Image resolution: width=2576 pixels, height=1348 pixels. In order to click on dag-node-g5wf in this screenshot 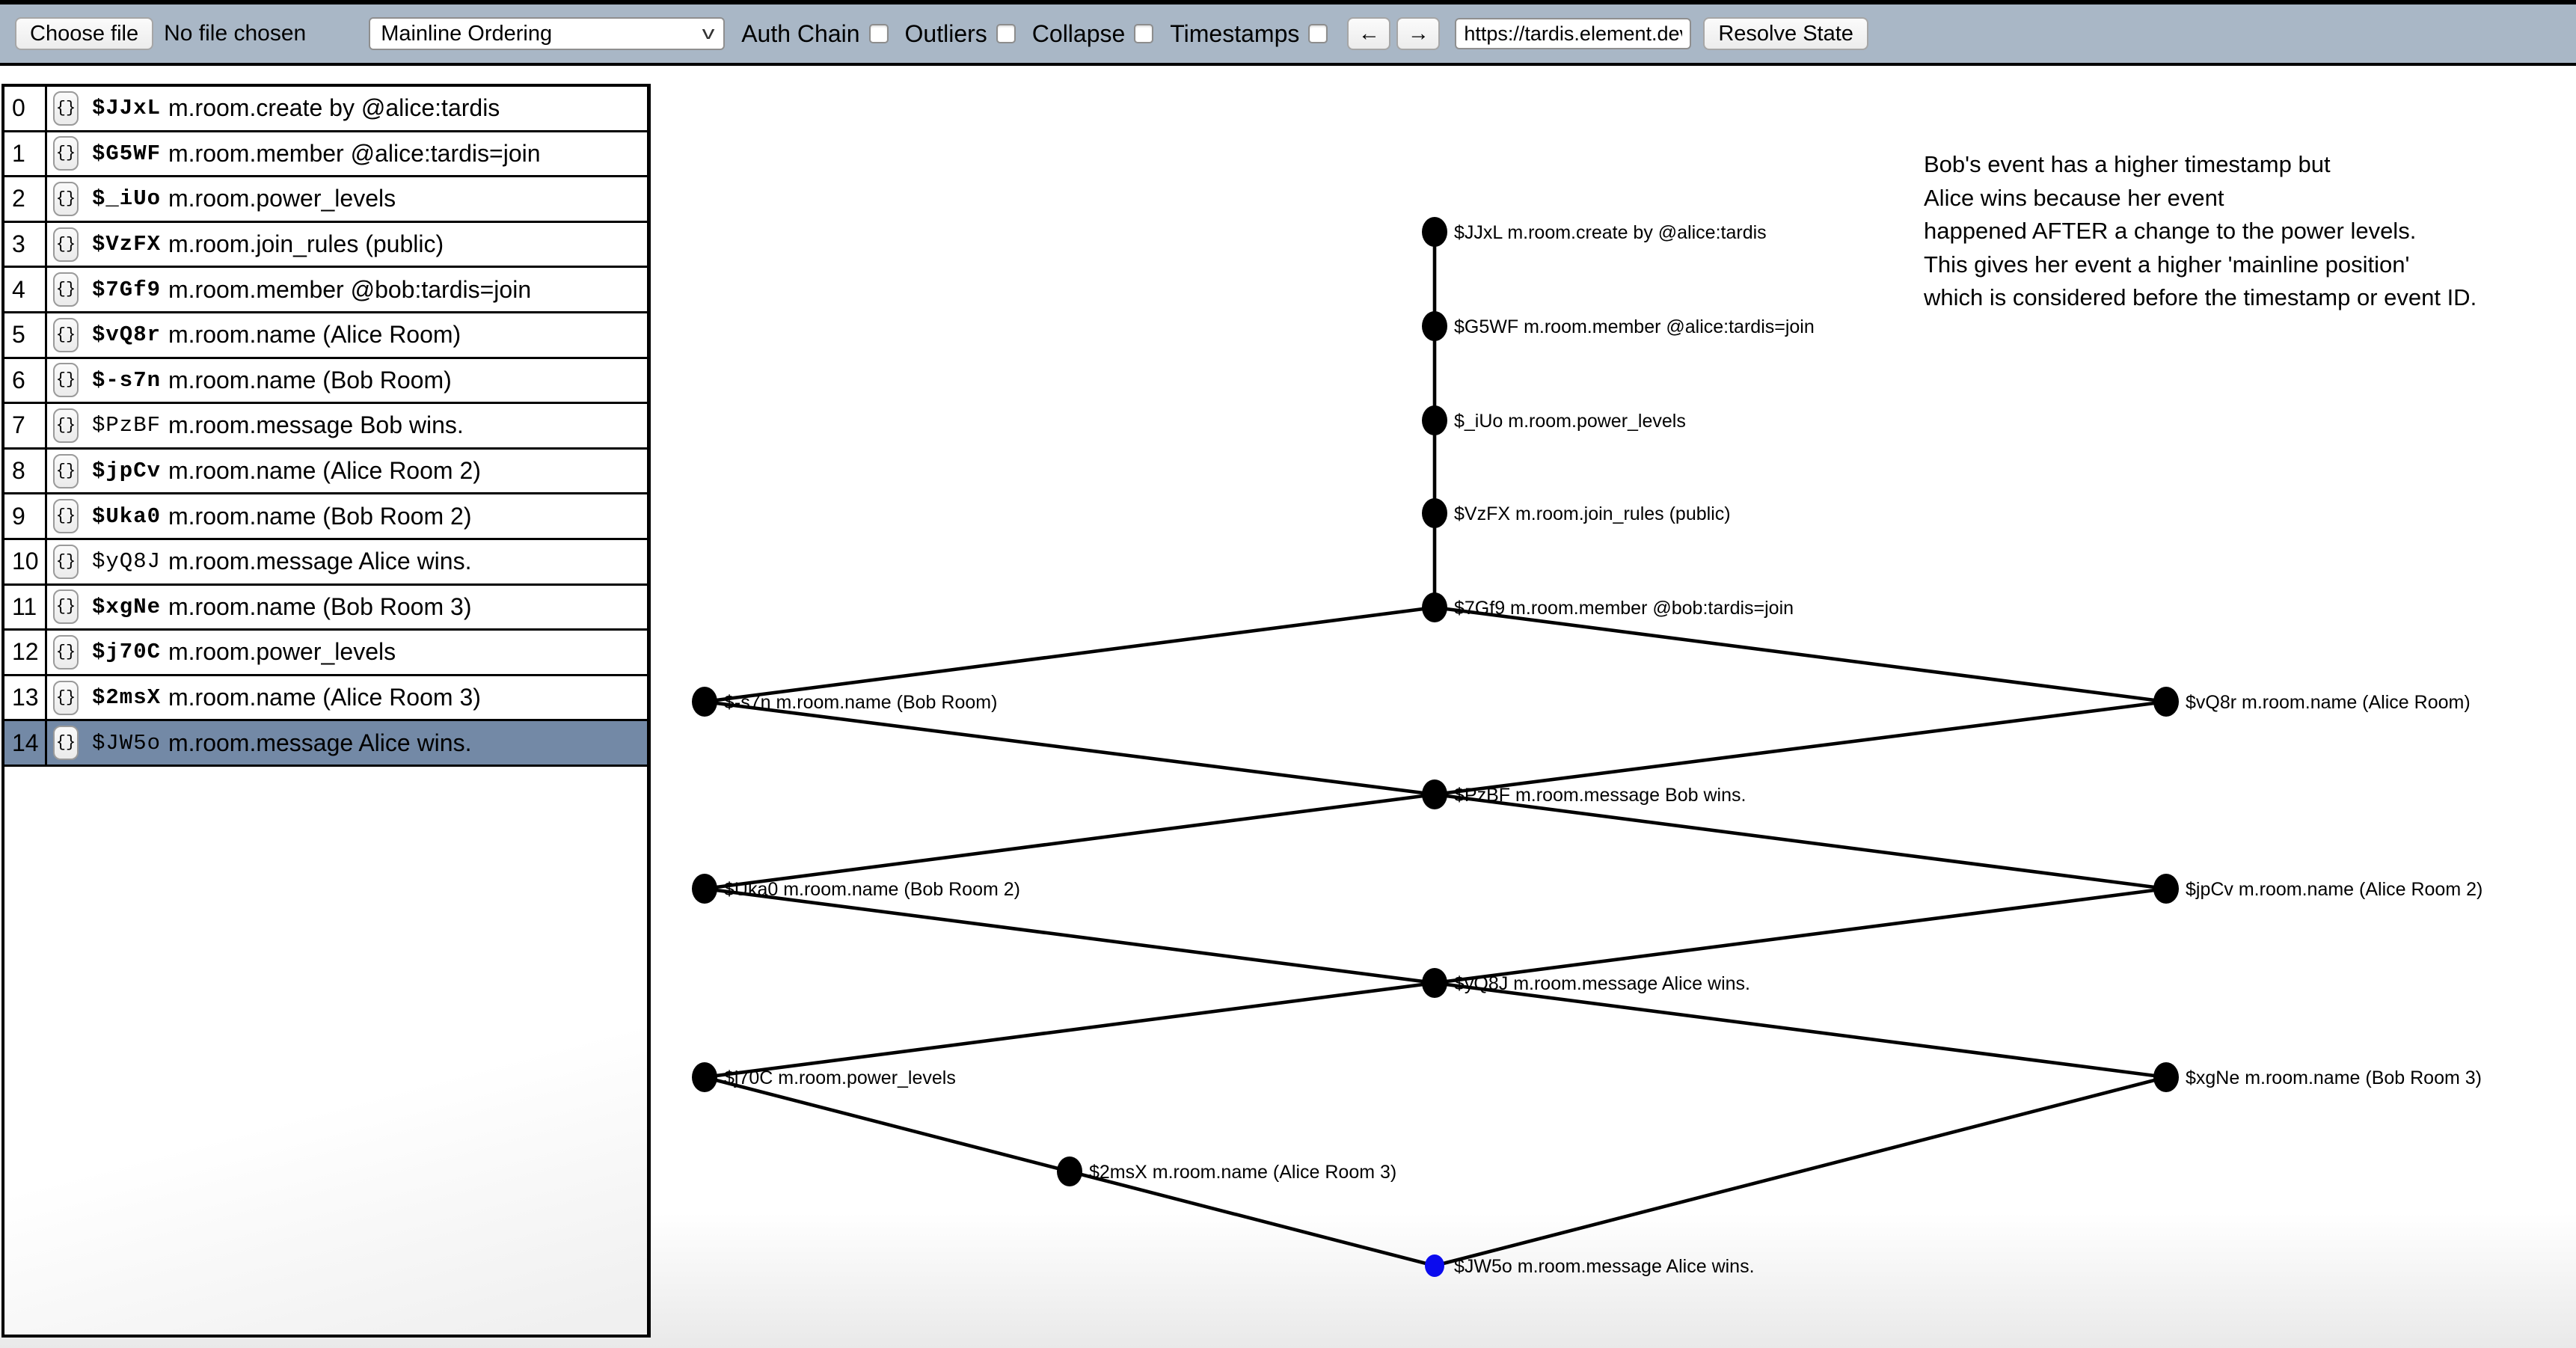, I will do `click(1434, 326)`.